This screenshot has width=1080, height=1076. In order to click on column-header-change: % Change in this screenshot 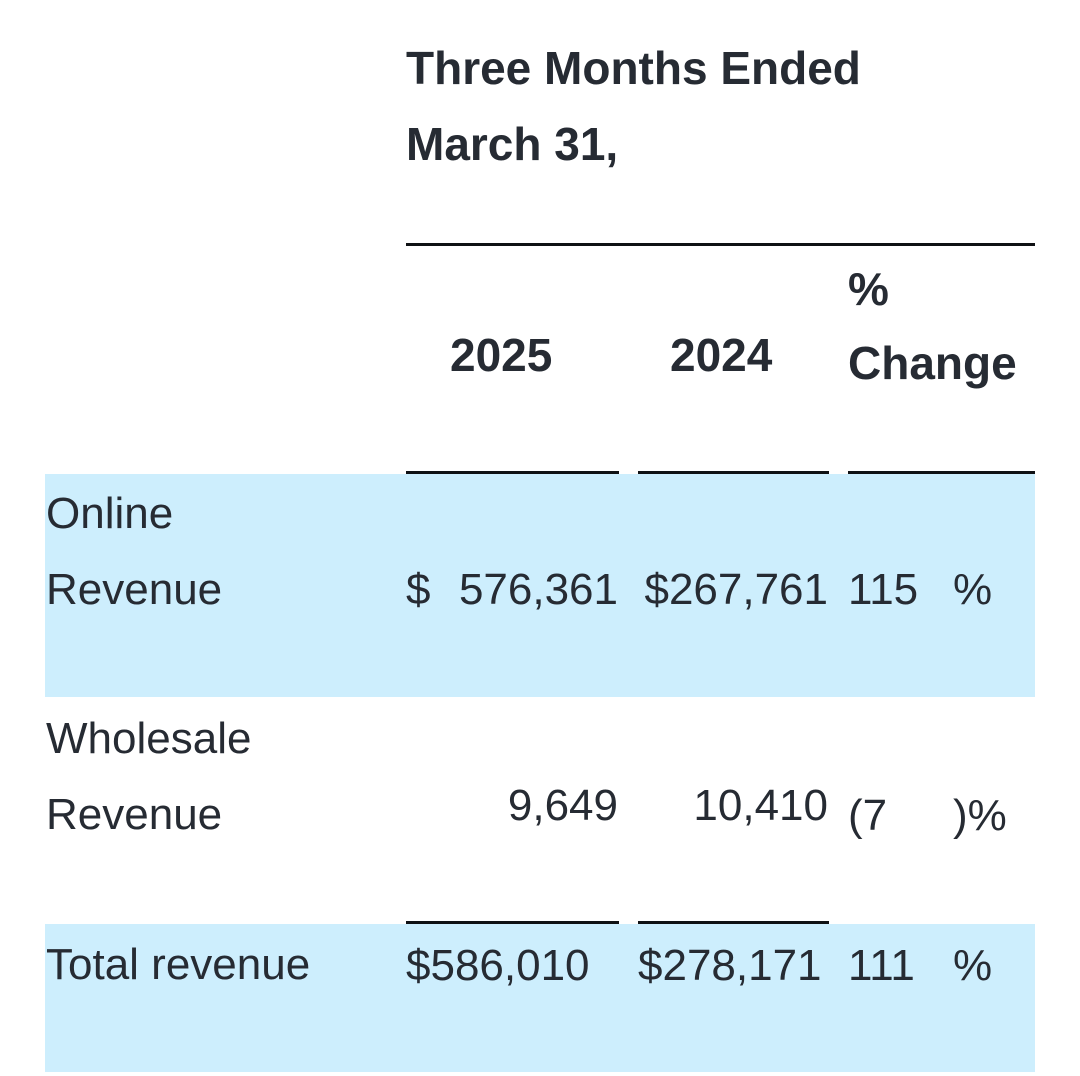, I will do `click(932, 326)`.